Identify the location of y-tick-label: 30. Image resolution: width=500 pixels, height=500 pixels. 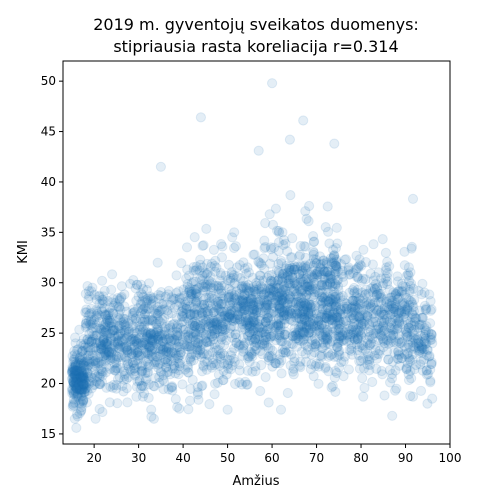
(48, 283).